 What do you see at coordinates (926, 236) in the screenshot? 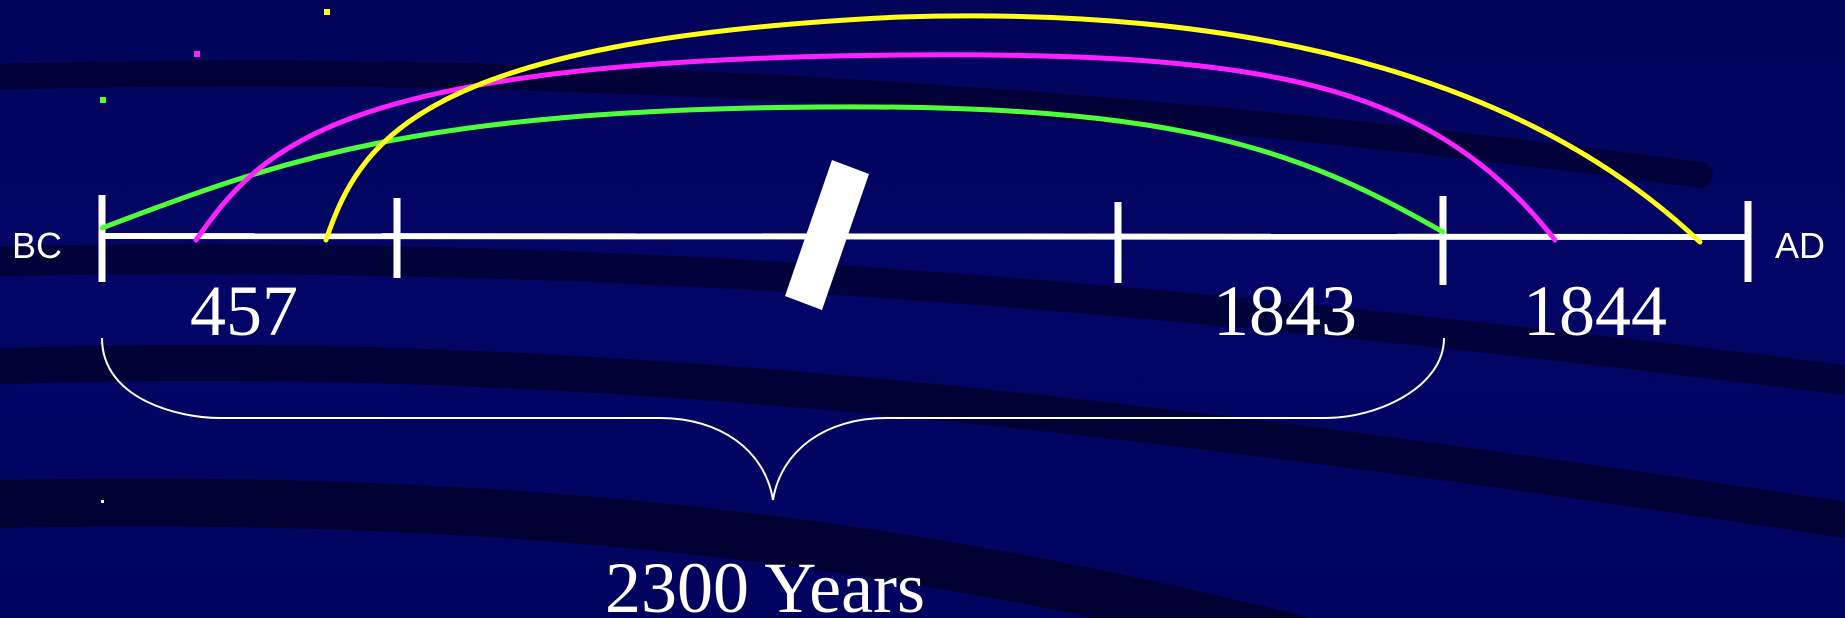
I see `timeline-axis` at bounding box center [926, 236].